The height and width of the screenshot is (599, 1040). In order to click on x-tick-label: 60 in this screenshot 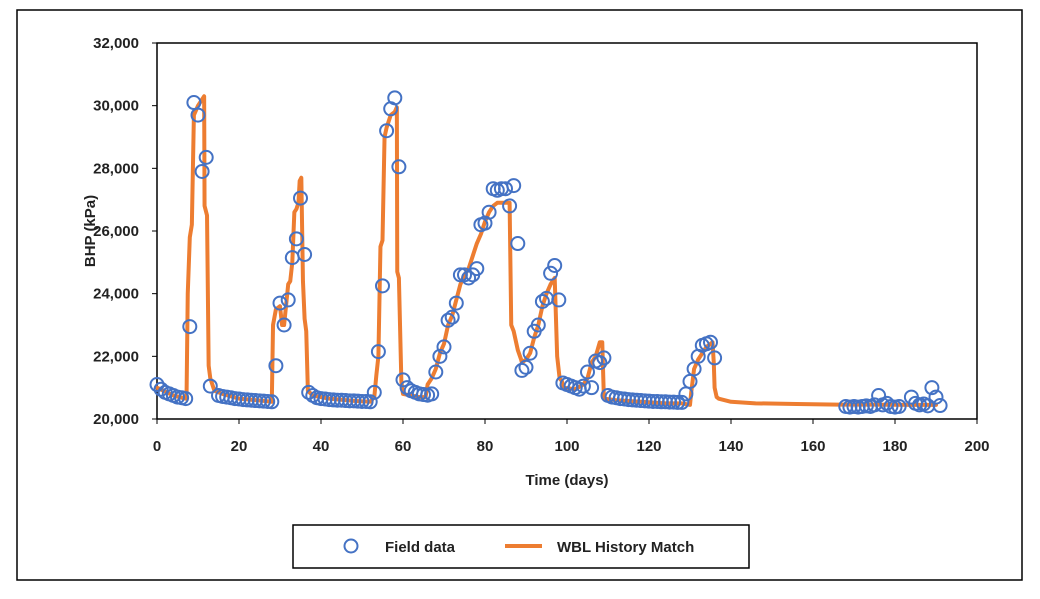, I will do `click(403, 446)`.